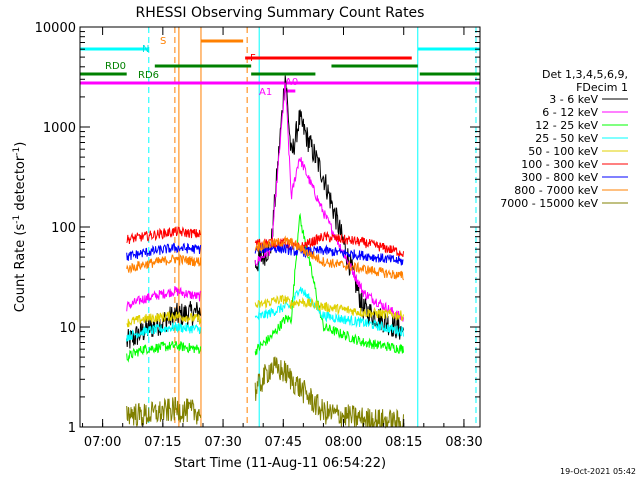 The image size is (640, 480). Describe the element at coordinates (556, 190) in the screenshot. I see `legend-label-7: 800 - 7000 keV` at that location.